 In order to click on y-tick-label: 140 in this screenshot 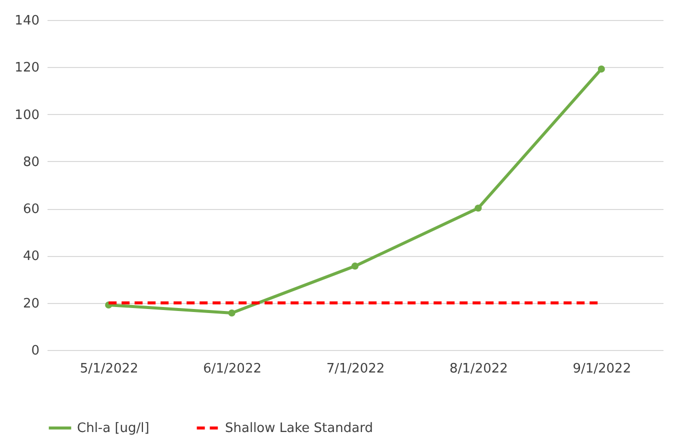, I will do `click(27, 21)`.